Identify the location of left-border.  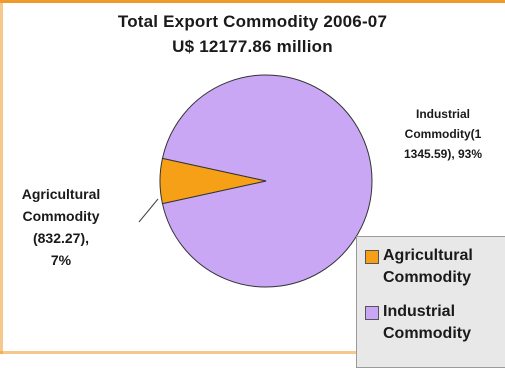
(1, 178).